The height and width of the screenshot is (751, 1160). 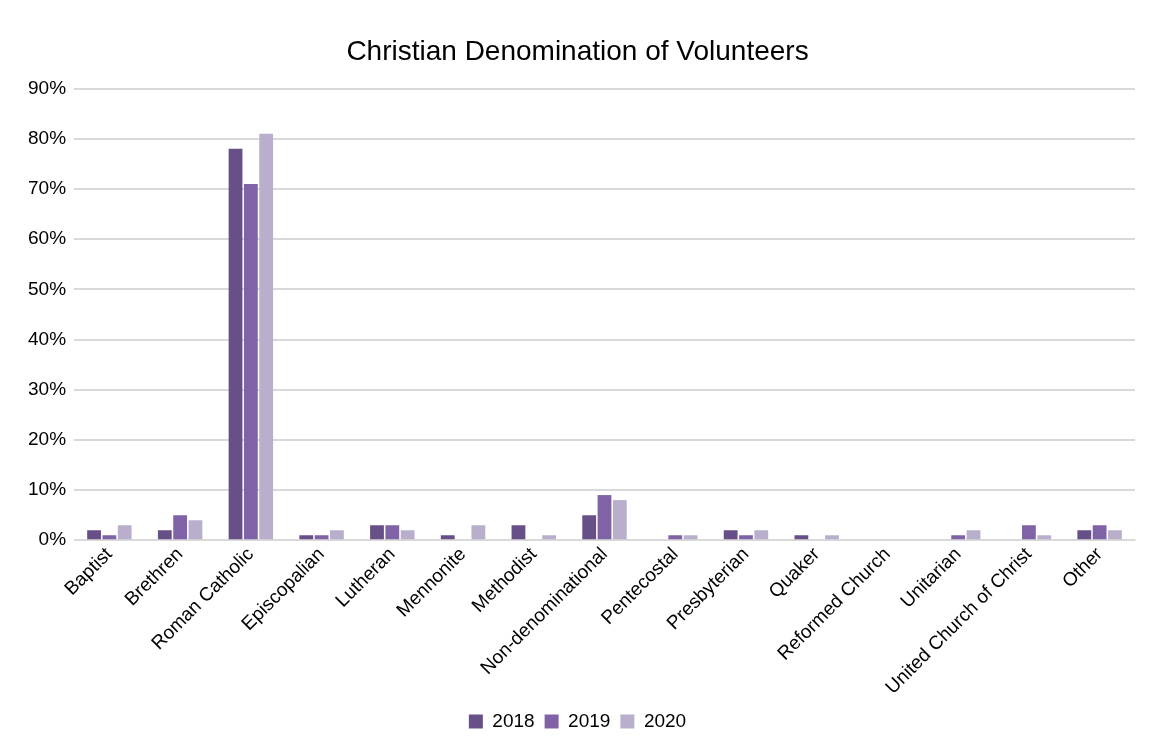 What do you see at coordinates (47, 489) in the screenshot?
I see `y-tick-label: 10%` at bounding box center [47, 489].